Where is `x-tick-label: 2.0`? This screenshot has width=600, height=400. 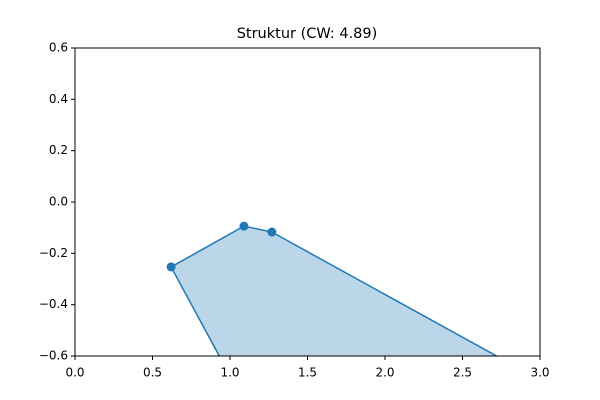
x-tick-label: 2.0 is located at coordinates (384, 373).